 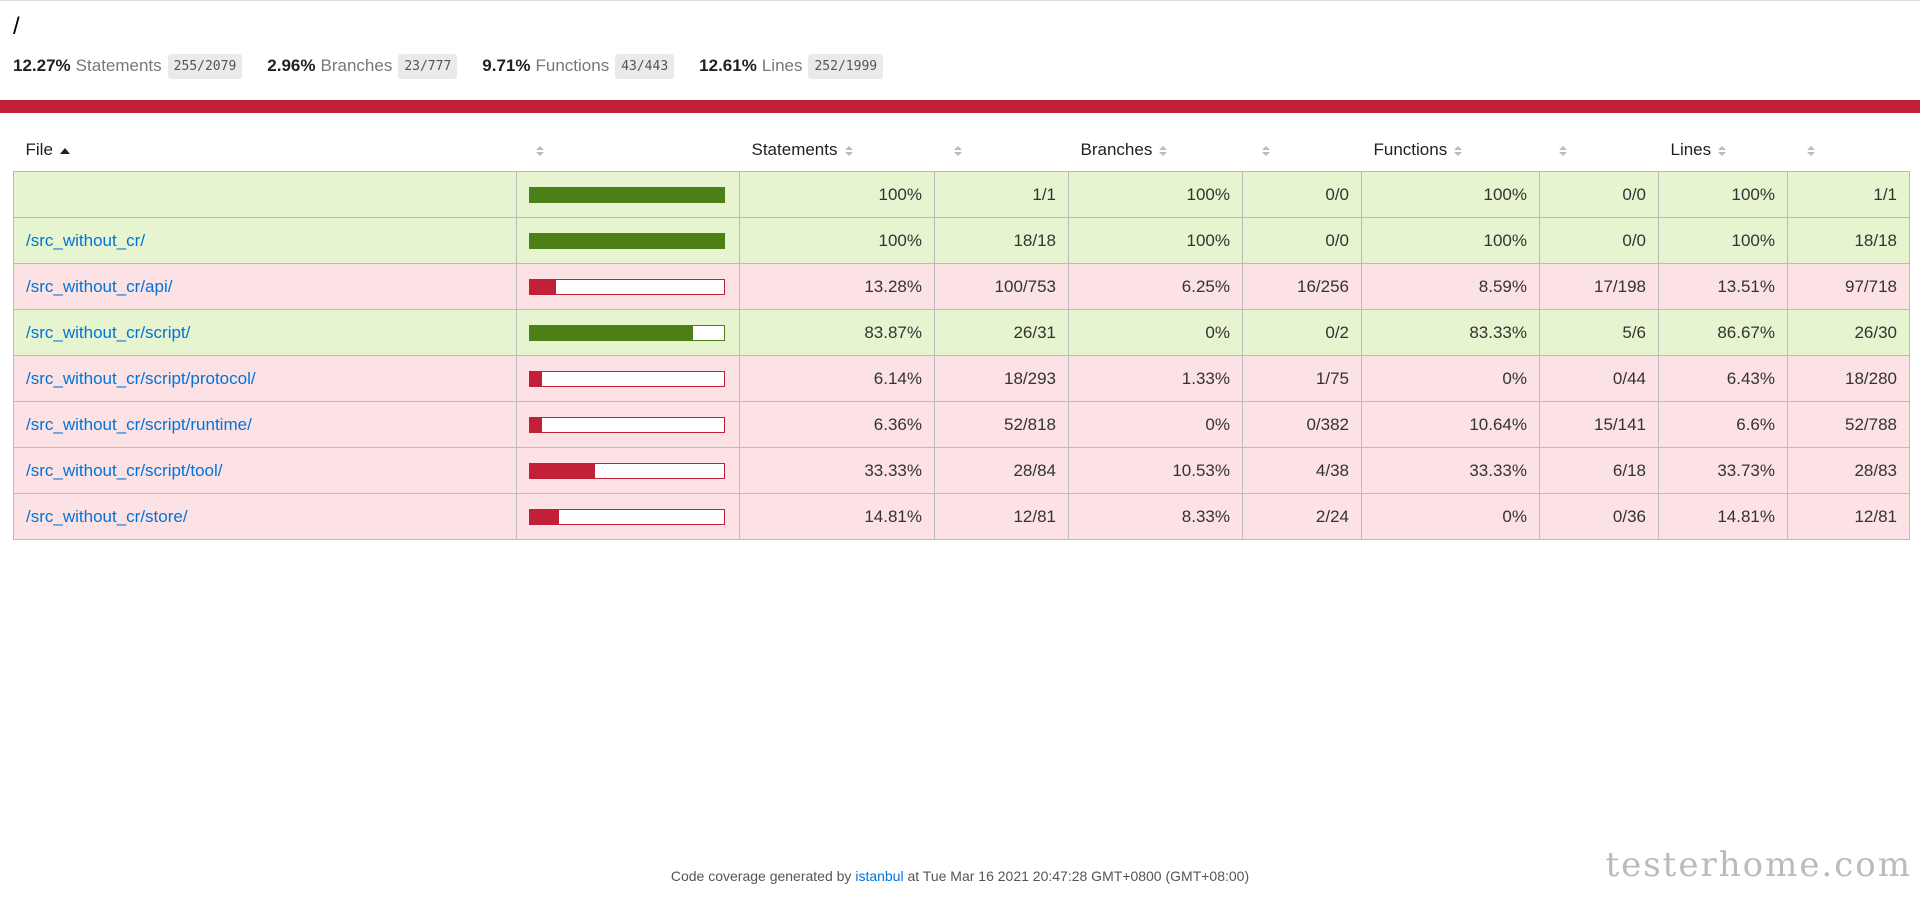 I want to click on branches-abs: 0/2, so click(x=1302, y=332).